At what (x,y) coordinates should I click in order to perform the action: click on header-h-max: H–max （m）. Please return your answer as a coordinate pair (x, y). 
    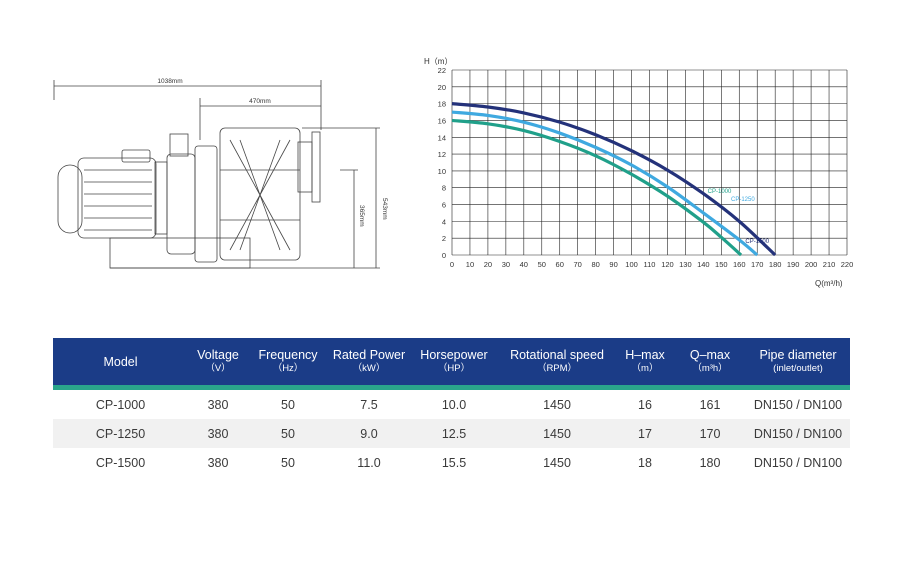
    Looking at the image, I should click on (645, 360).